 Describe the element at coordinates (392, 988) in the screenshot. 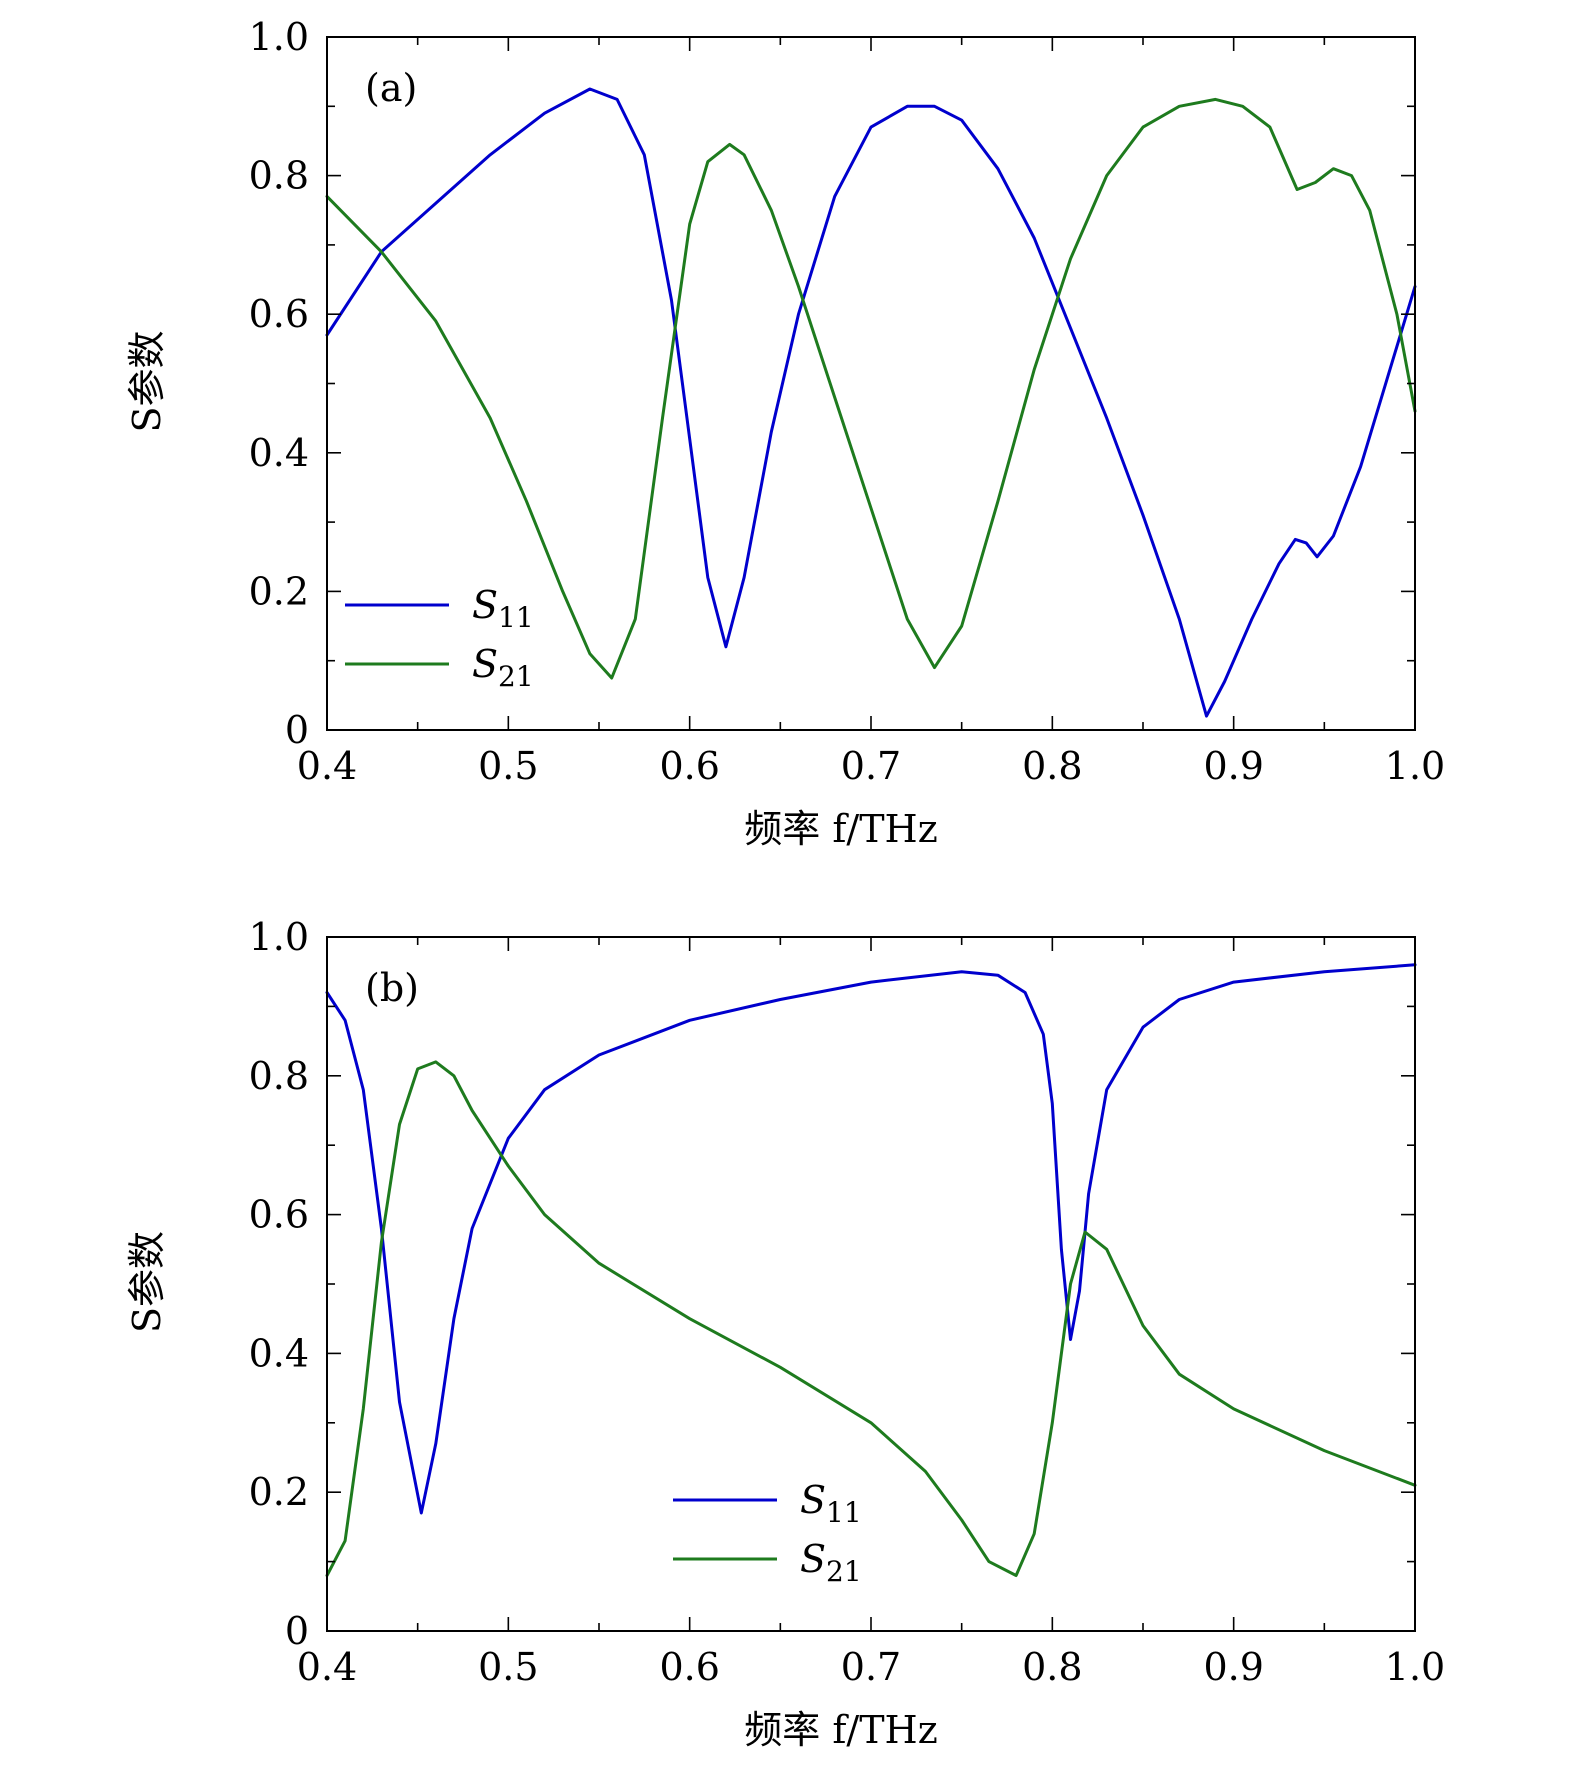

I see `panel-label: (b)` at that location.